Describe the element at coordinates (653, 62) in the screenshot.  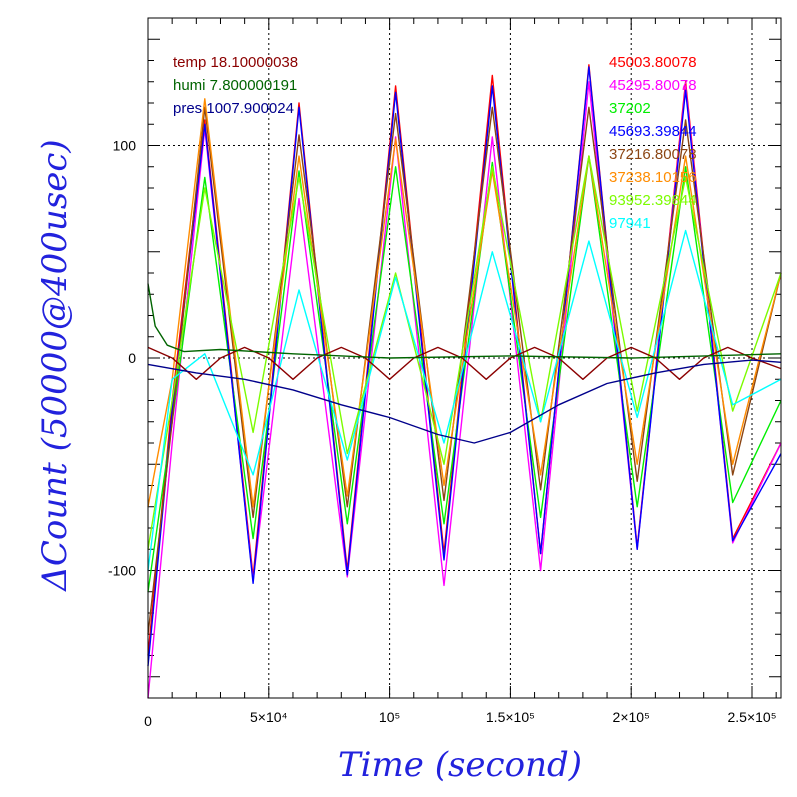
I see `legend-right-entry: 45003.80078` at that location.